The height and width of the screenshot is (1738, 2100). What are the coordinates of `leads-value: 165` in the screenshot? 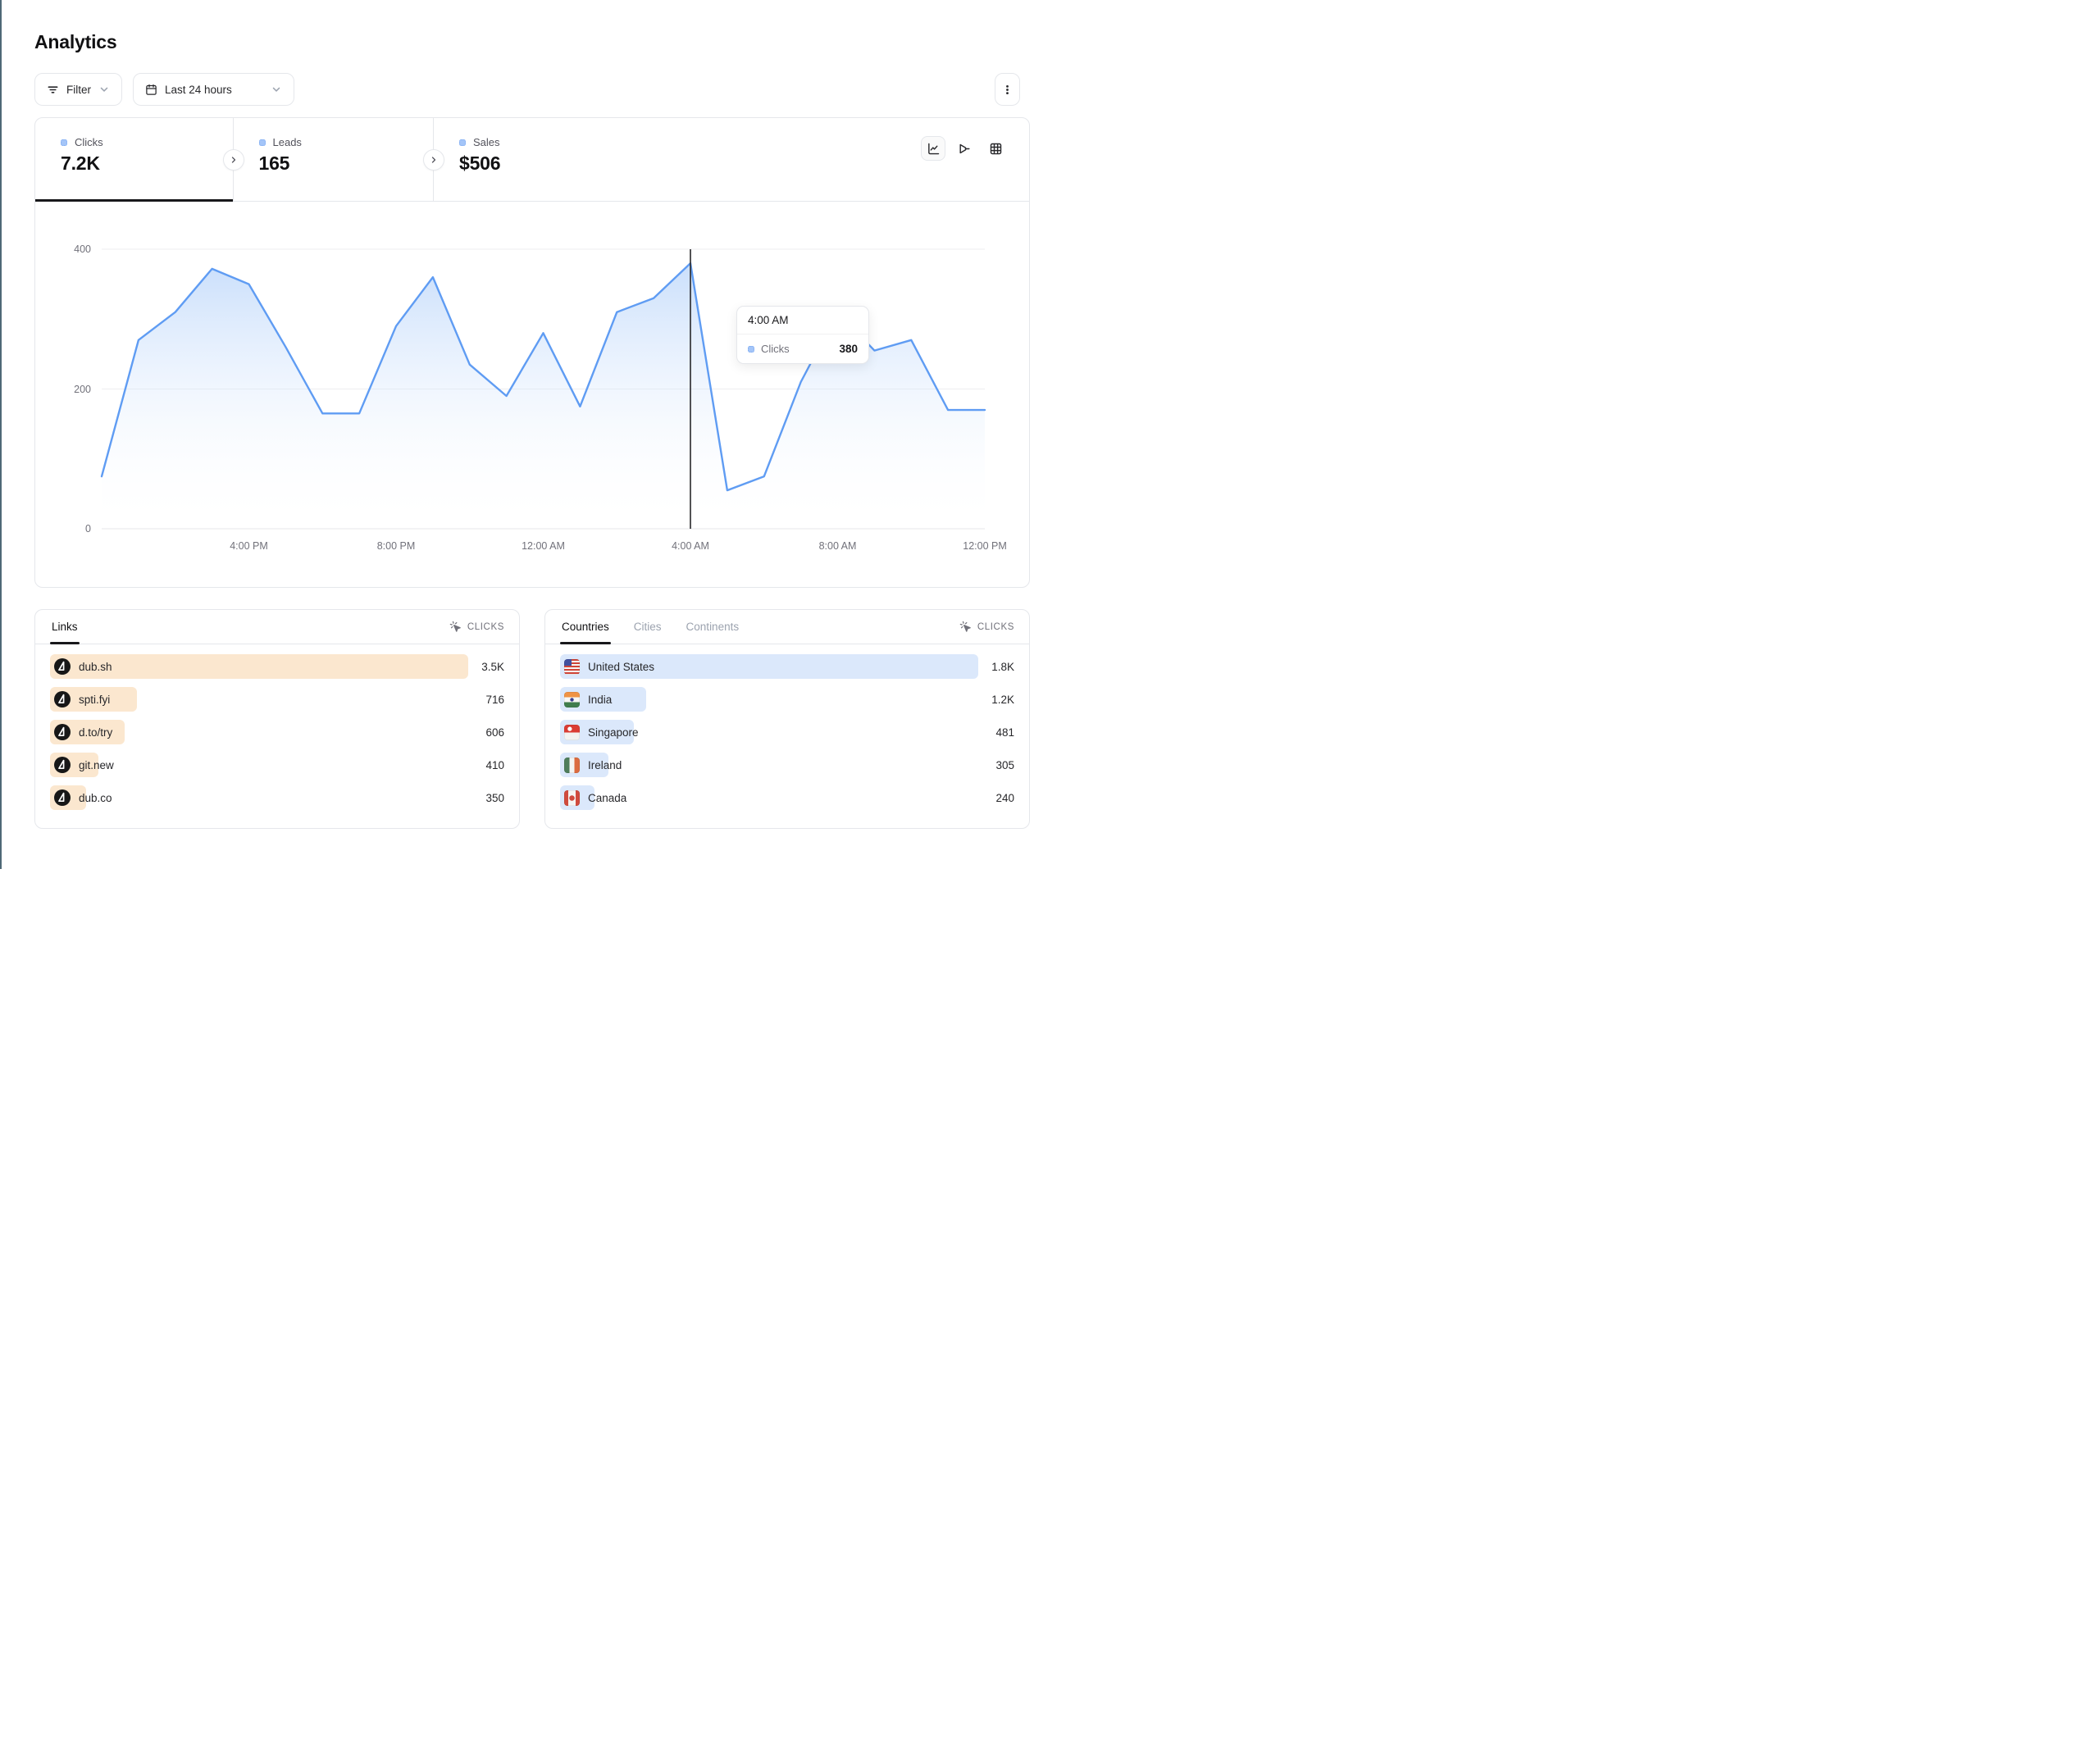 It's located at (274, 163).